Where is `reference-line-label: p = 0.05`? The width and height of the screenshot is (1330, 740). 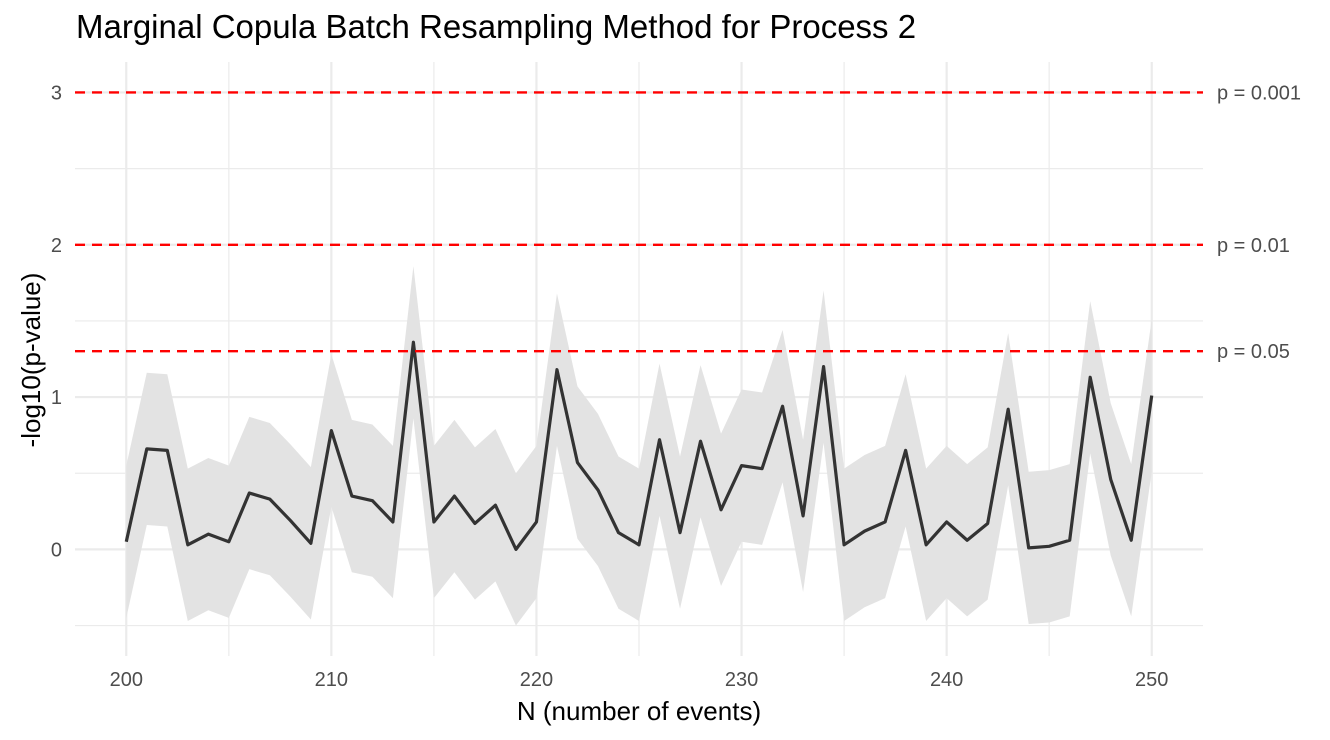
reference-line-label: p = 0.05 is located at coordinates (1253, 352).